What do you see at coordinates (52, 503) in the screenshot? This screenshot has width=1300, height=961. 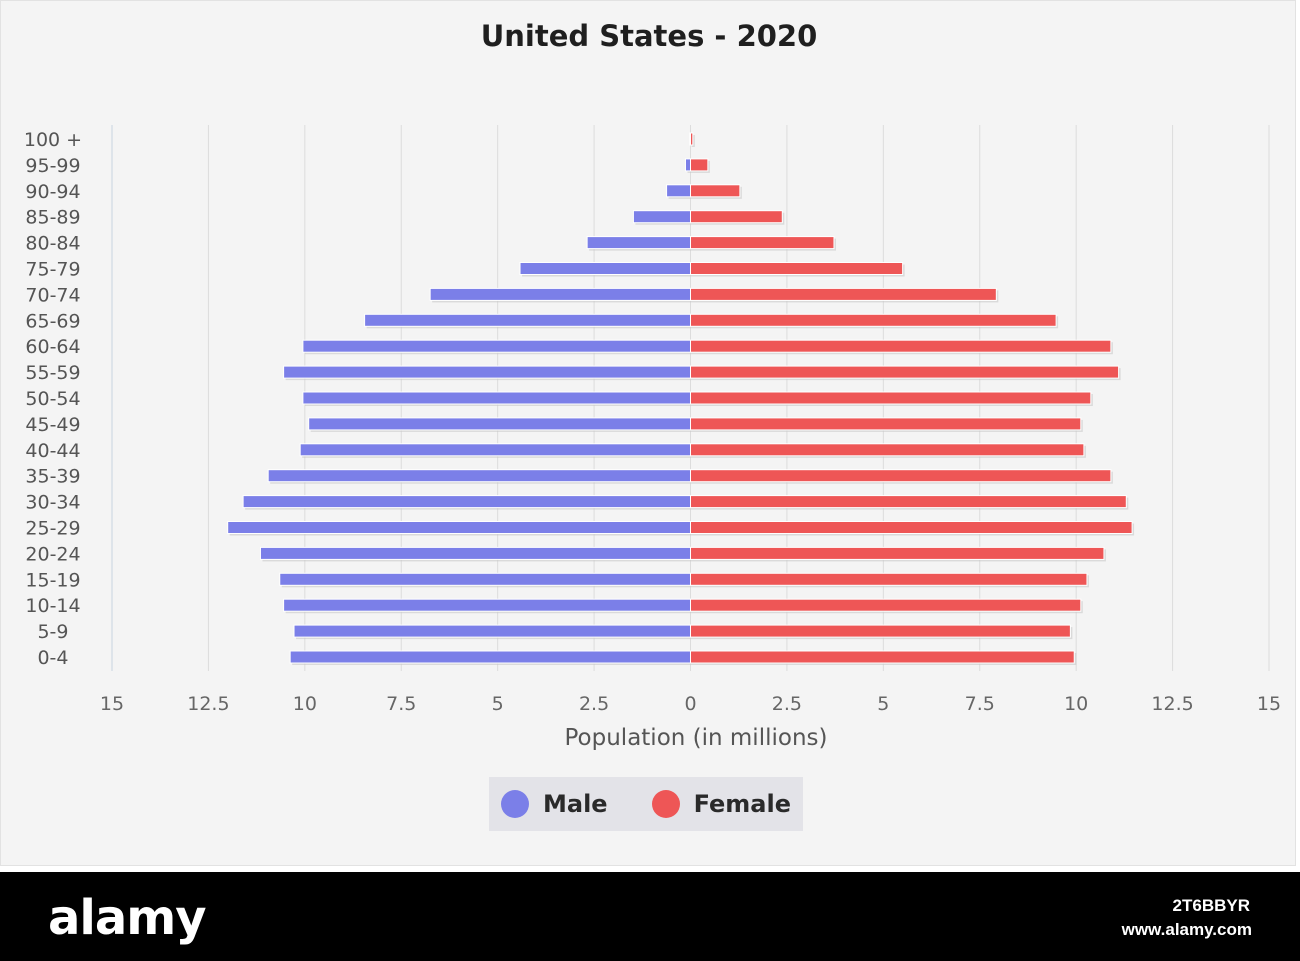 I see `age-group-label: 30-34` at bounding box center [52, 503].